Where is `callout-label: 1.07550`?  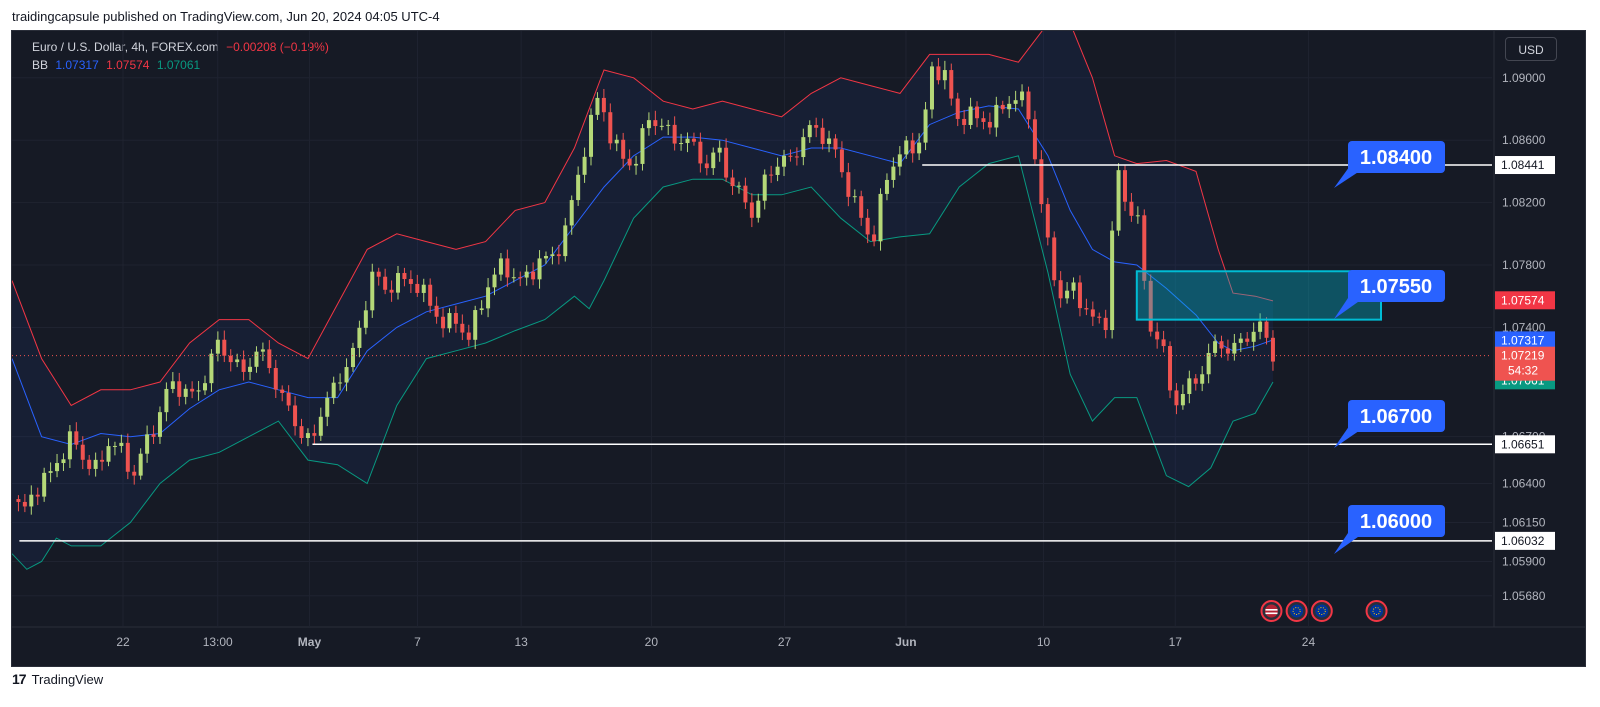
callout-label: 1.07550 is located at coordinates (1396, 287).